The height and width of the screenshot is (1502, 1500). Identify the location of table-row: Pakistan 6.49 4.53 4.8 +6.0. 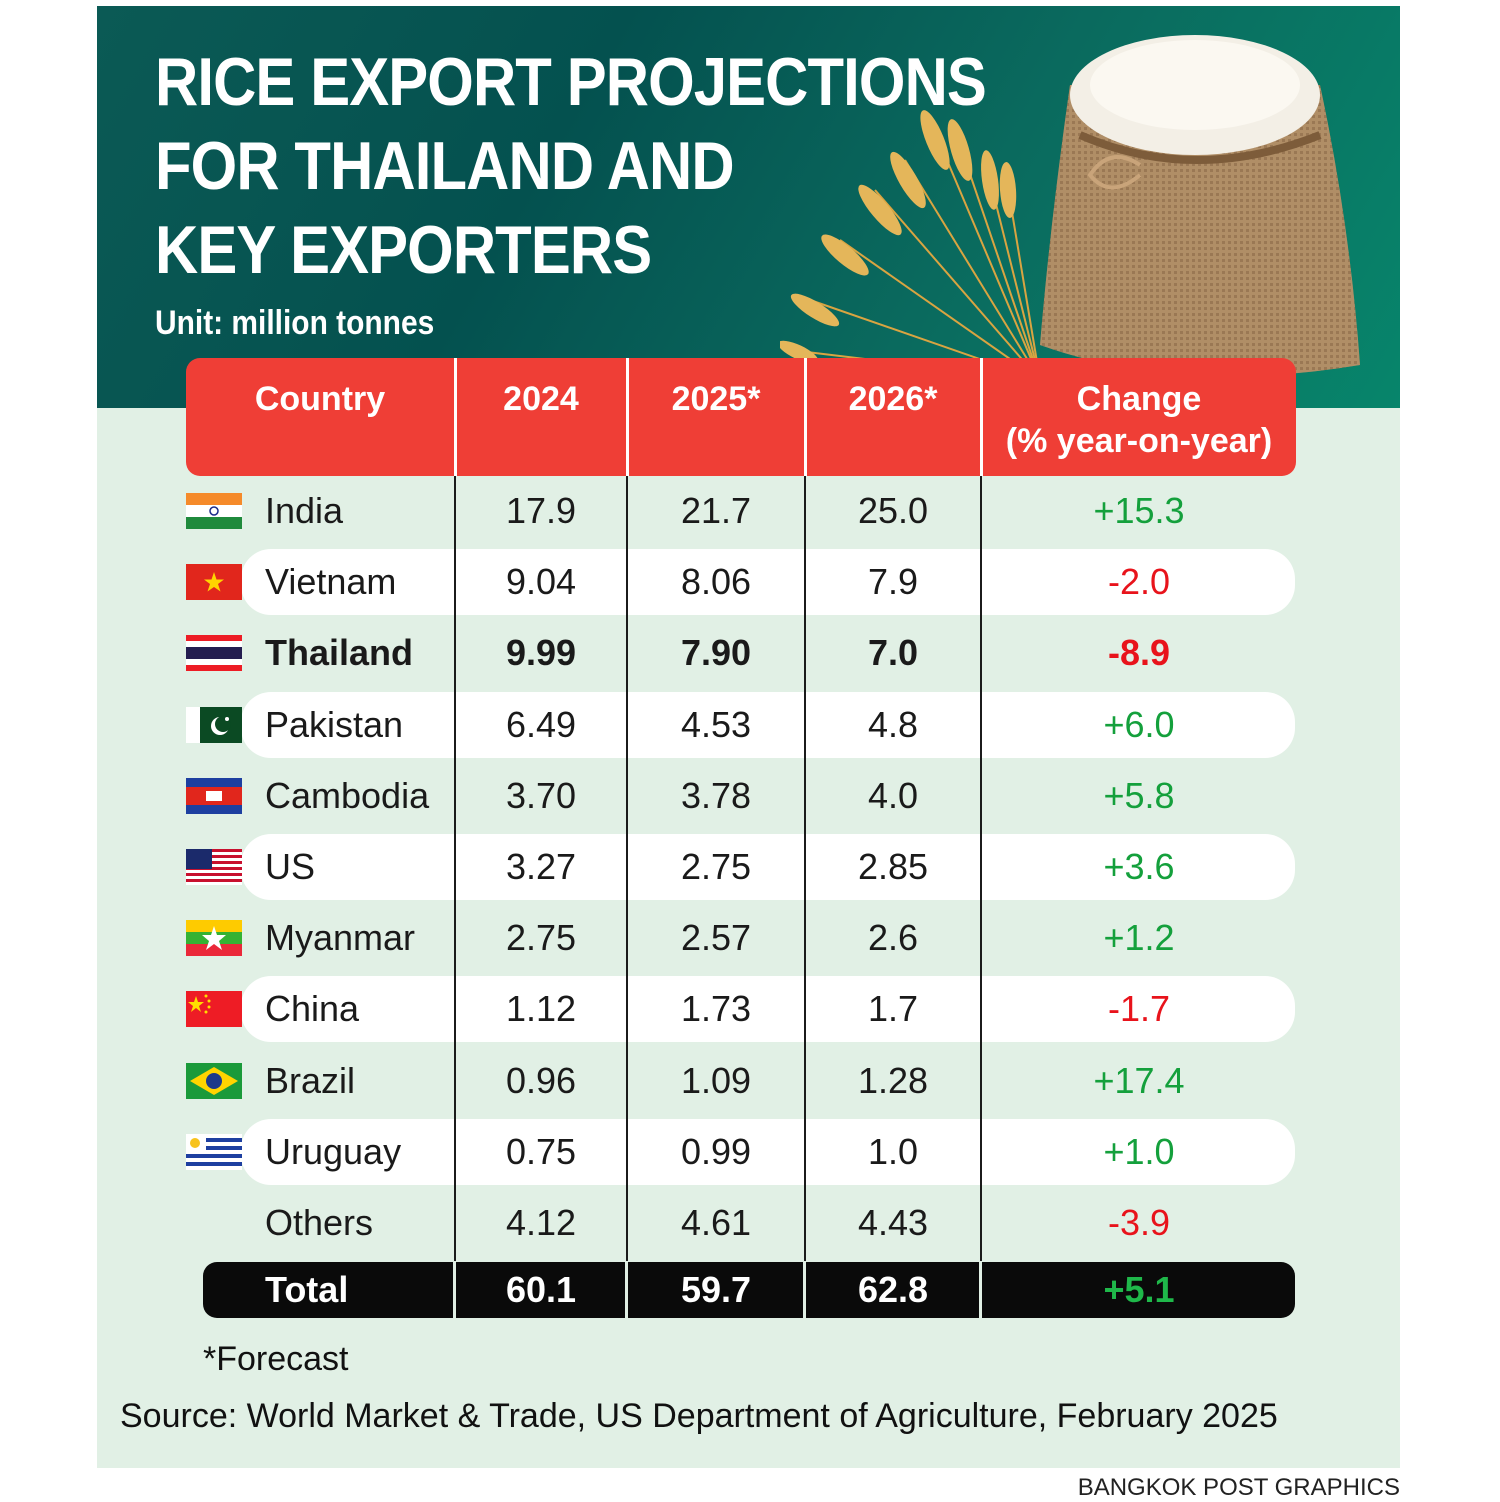
(741, 725).